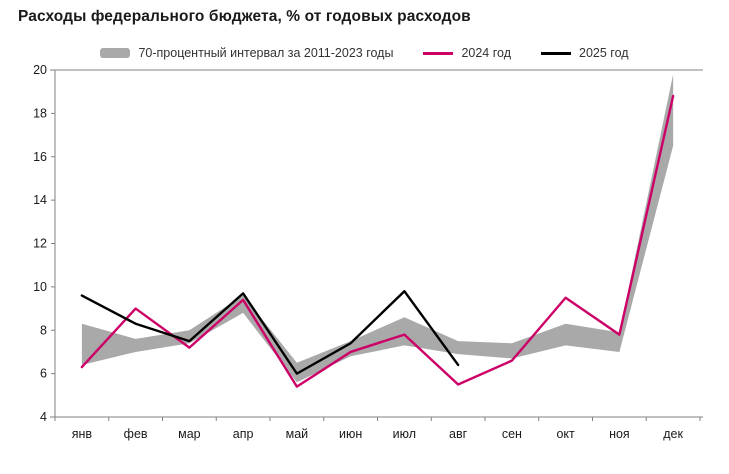 The width and height of the screenshot is (729, 474). What do you see at coordinates (270, 332) in the screenshot?
I see `series-line-2025` at bounding box center [270, 332].